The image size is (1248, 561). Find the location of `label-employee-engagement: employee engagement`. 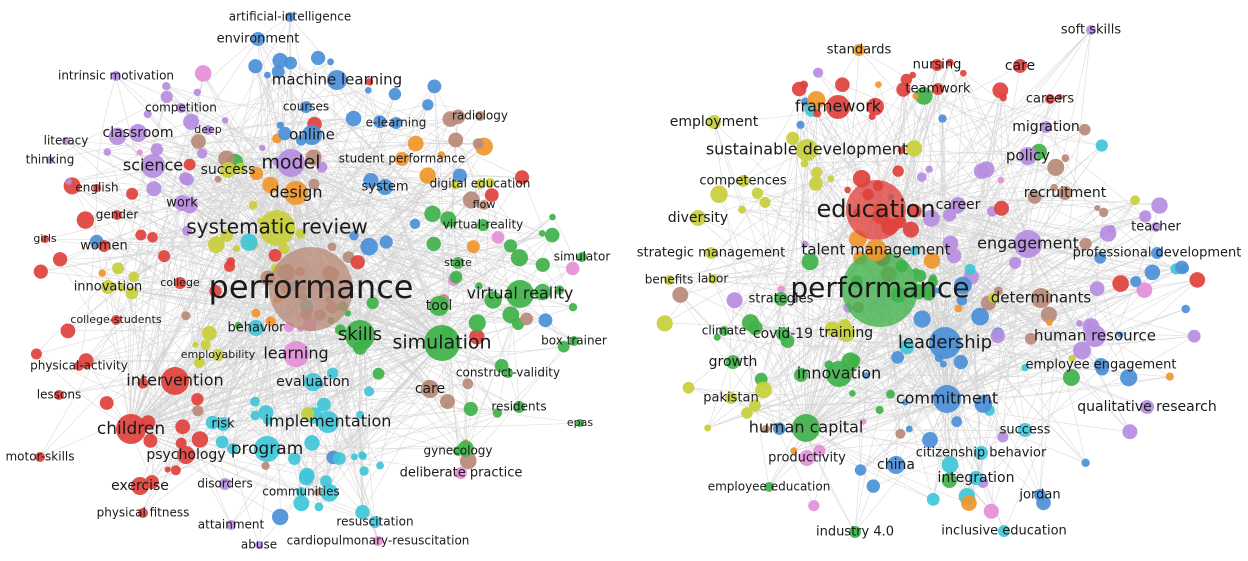

label-employee-engagement: employee engagement is located at coordinates (1100, 365).